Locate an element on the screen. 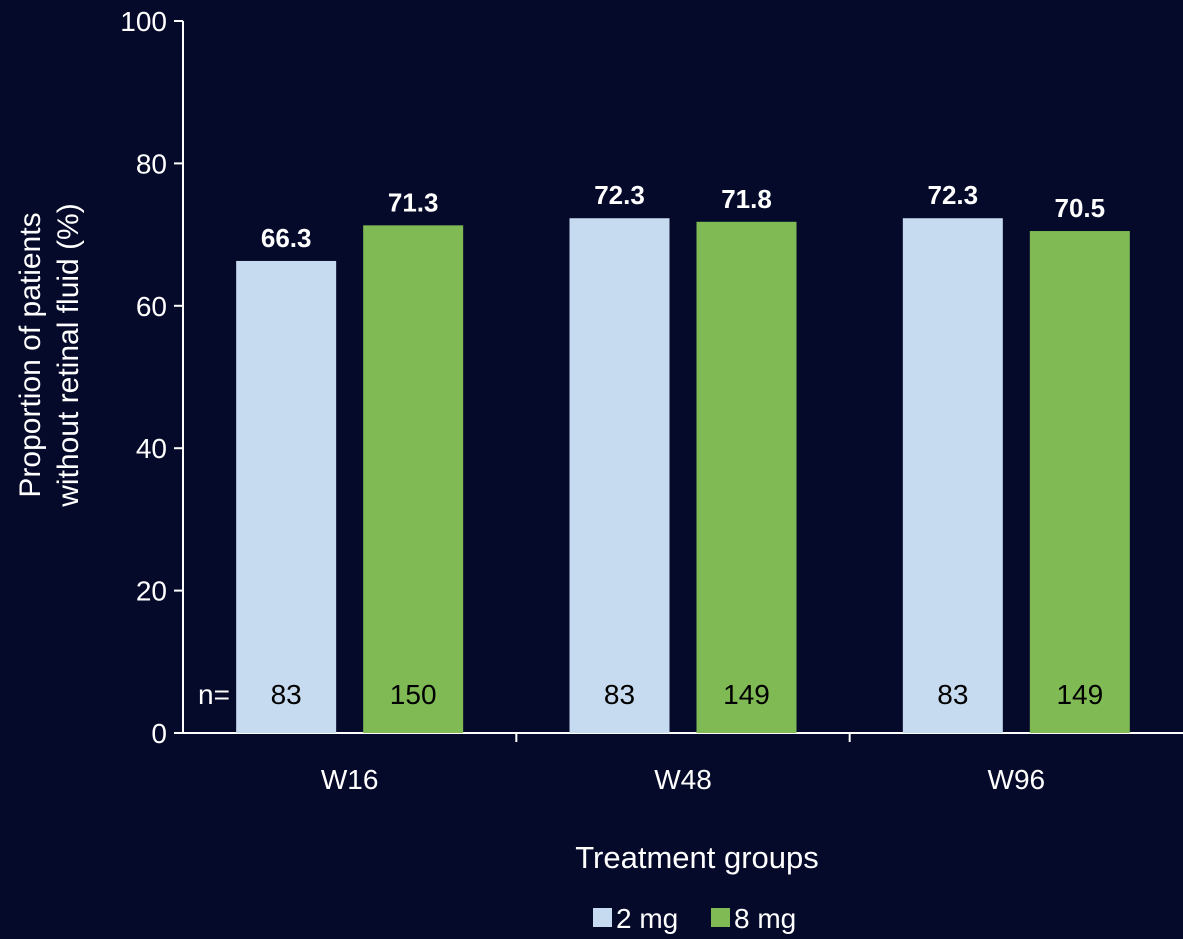 The height and width of the screenshot is (939, 1183). n-label-W96-8mg: 149 is located at coordinates (1079, 694).